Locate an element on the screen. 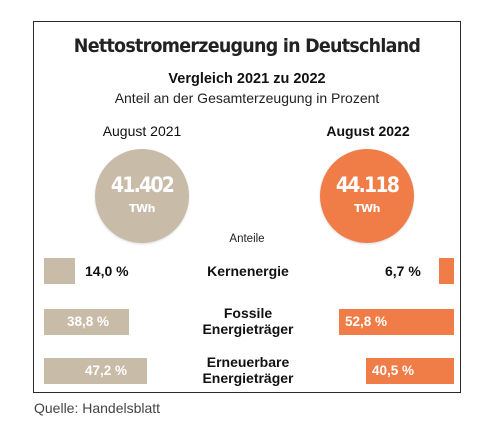  chart-description: Anteil an der Gesamterzeugung in Prozent is located at coordinates (247, 98).